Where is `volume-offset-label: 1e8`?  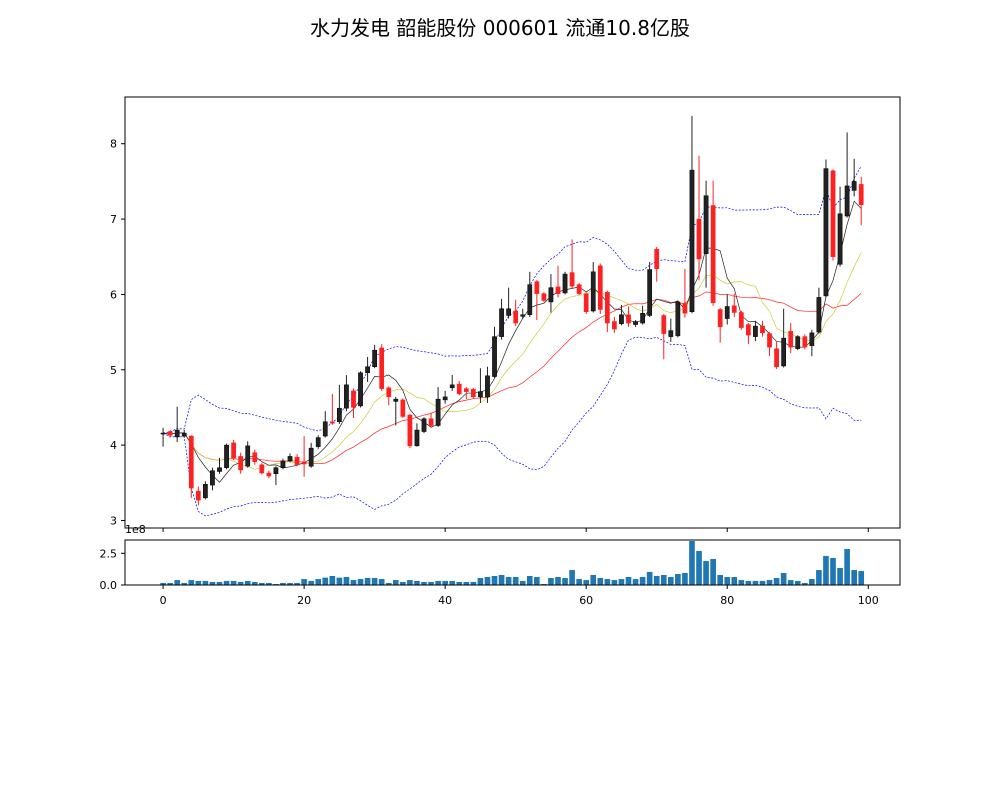
volume-offset-label: 1e8 is located at coordinates (135, 529).